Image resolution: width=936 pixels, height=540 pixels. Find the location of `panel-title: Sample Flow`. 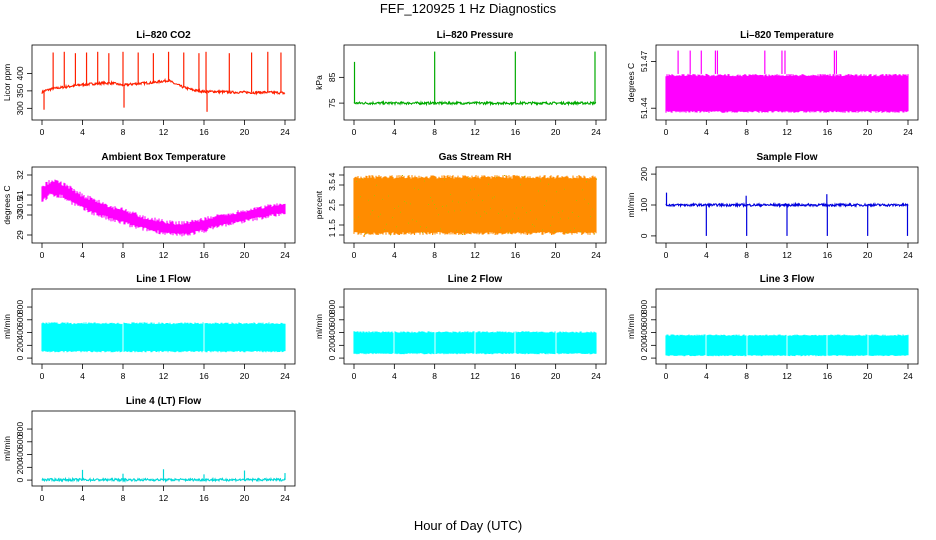

panel-title: Sample Flow is located at coordinates (786, 157).